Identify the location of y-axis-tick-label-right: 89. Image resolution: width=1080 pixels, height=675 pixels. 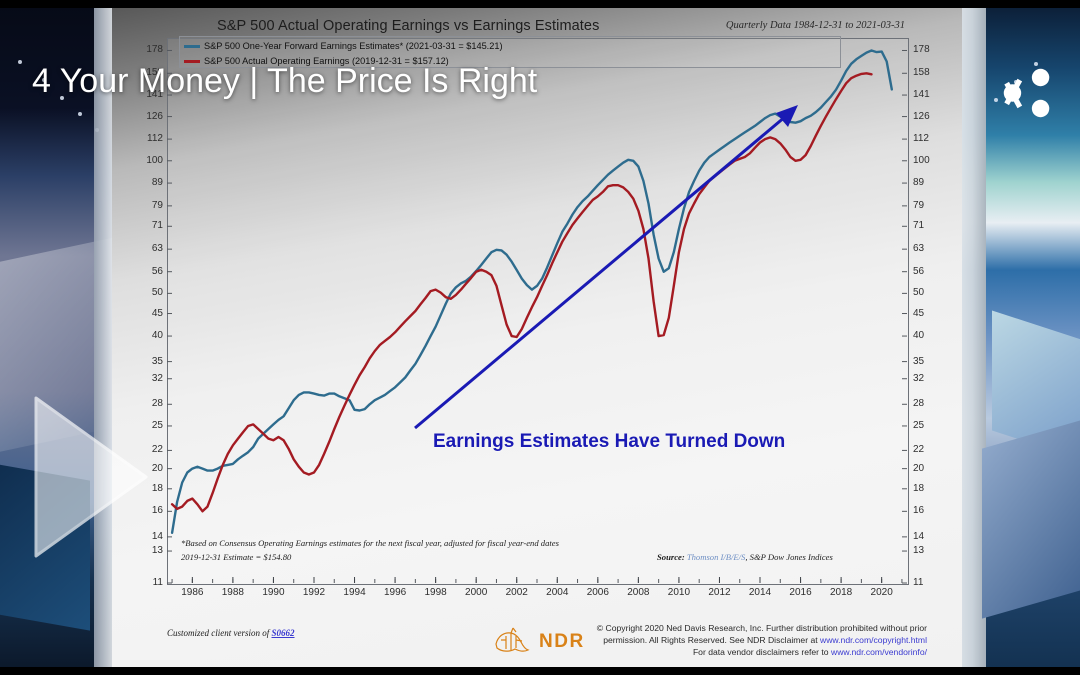
(919, 183).